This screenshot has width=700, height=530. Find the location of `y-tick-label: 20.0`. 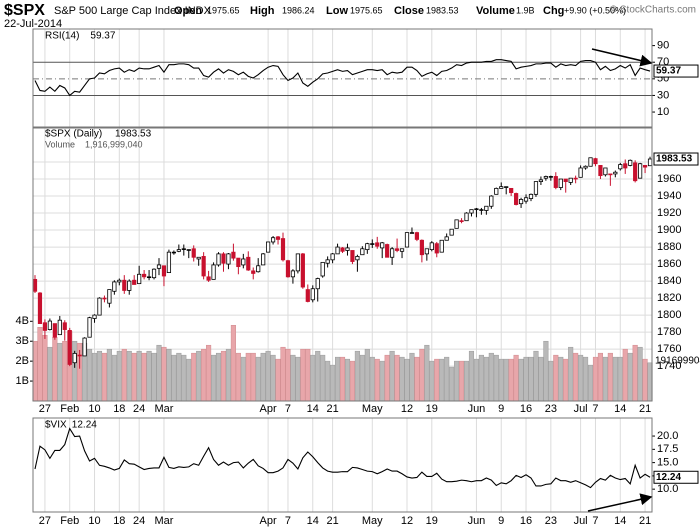

y-tick-label: 20.0 is located at coordinates (667, 436).